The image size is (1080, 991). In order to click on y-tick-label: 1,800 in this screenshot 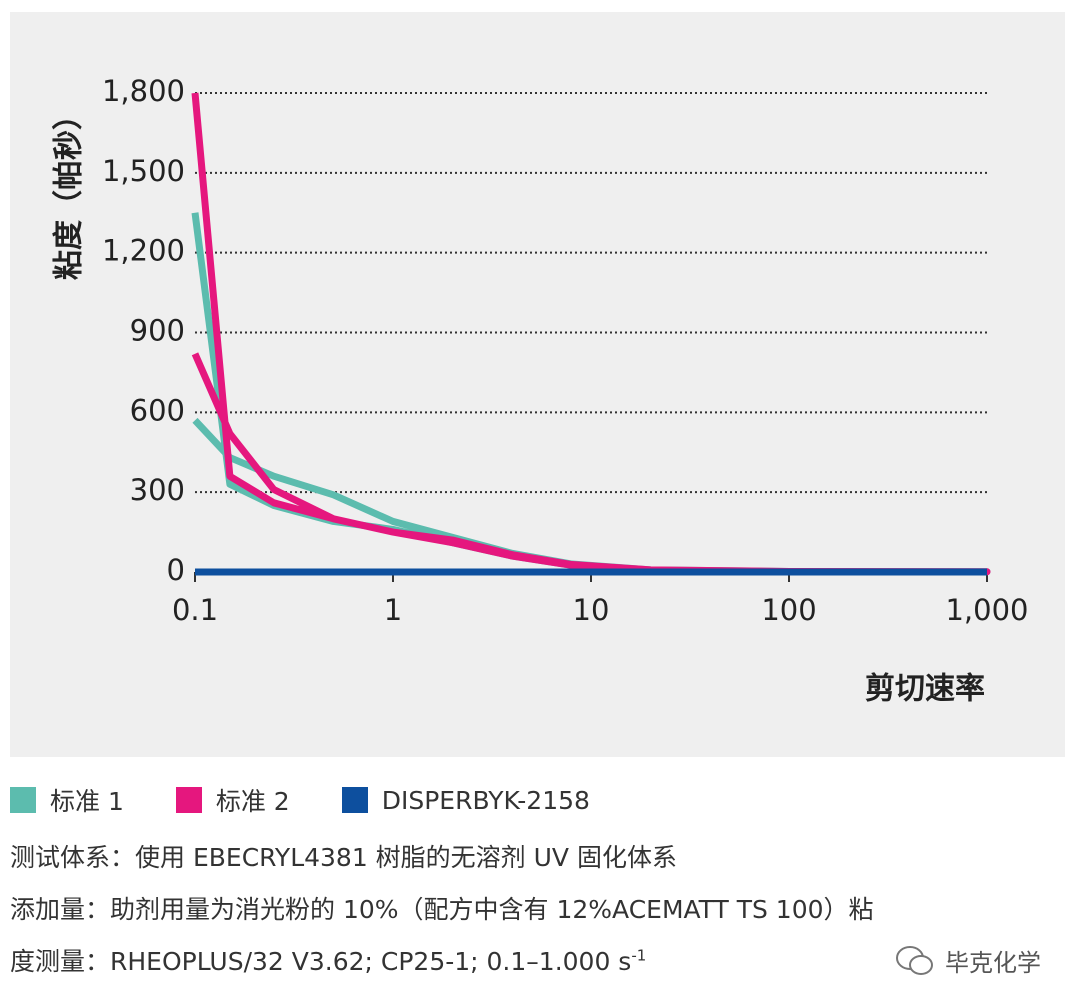, I will do `click(143, 91)`.